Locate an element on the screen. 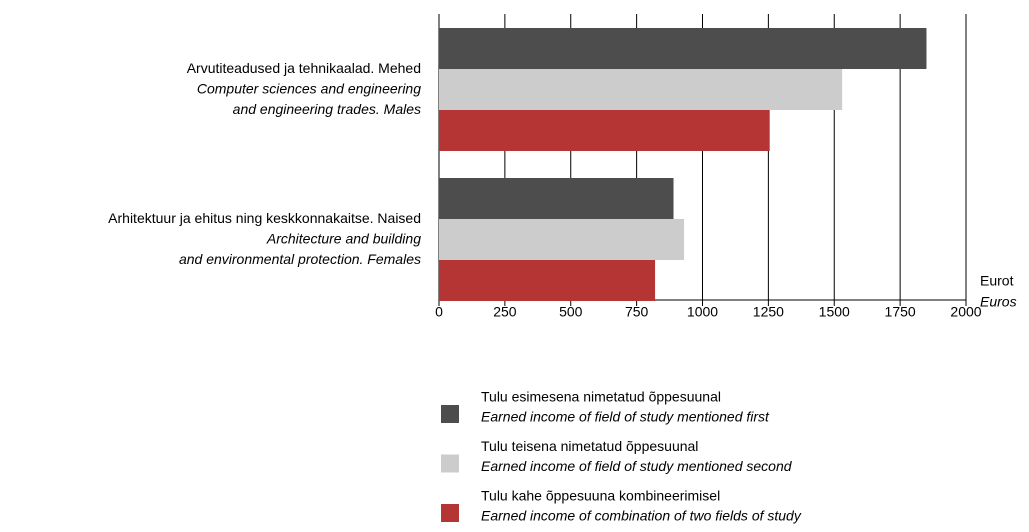 The width and height of the screenshot is (1029, 532). legend-label: Tulu kahe õppesuuna kombineerimisel is located at coordinates (600, 496).